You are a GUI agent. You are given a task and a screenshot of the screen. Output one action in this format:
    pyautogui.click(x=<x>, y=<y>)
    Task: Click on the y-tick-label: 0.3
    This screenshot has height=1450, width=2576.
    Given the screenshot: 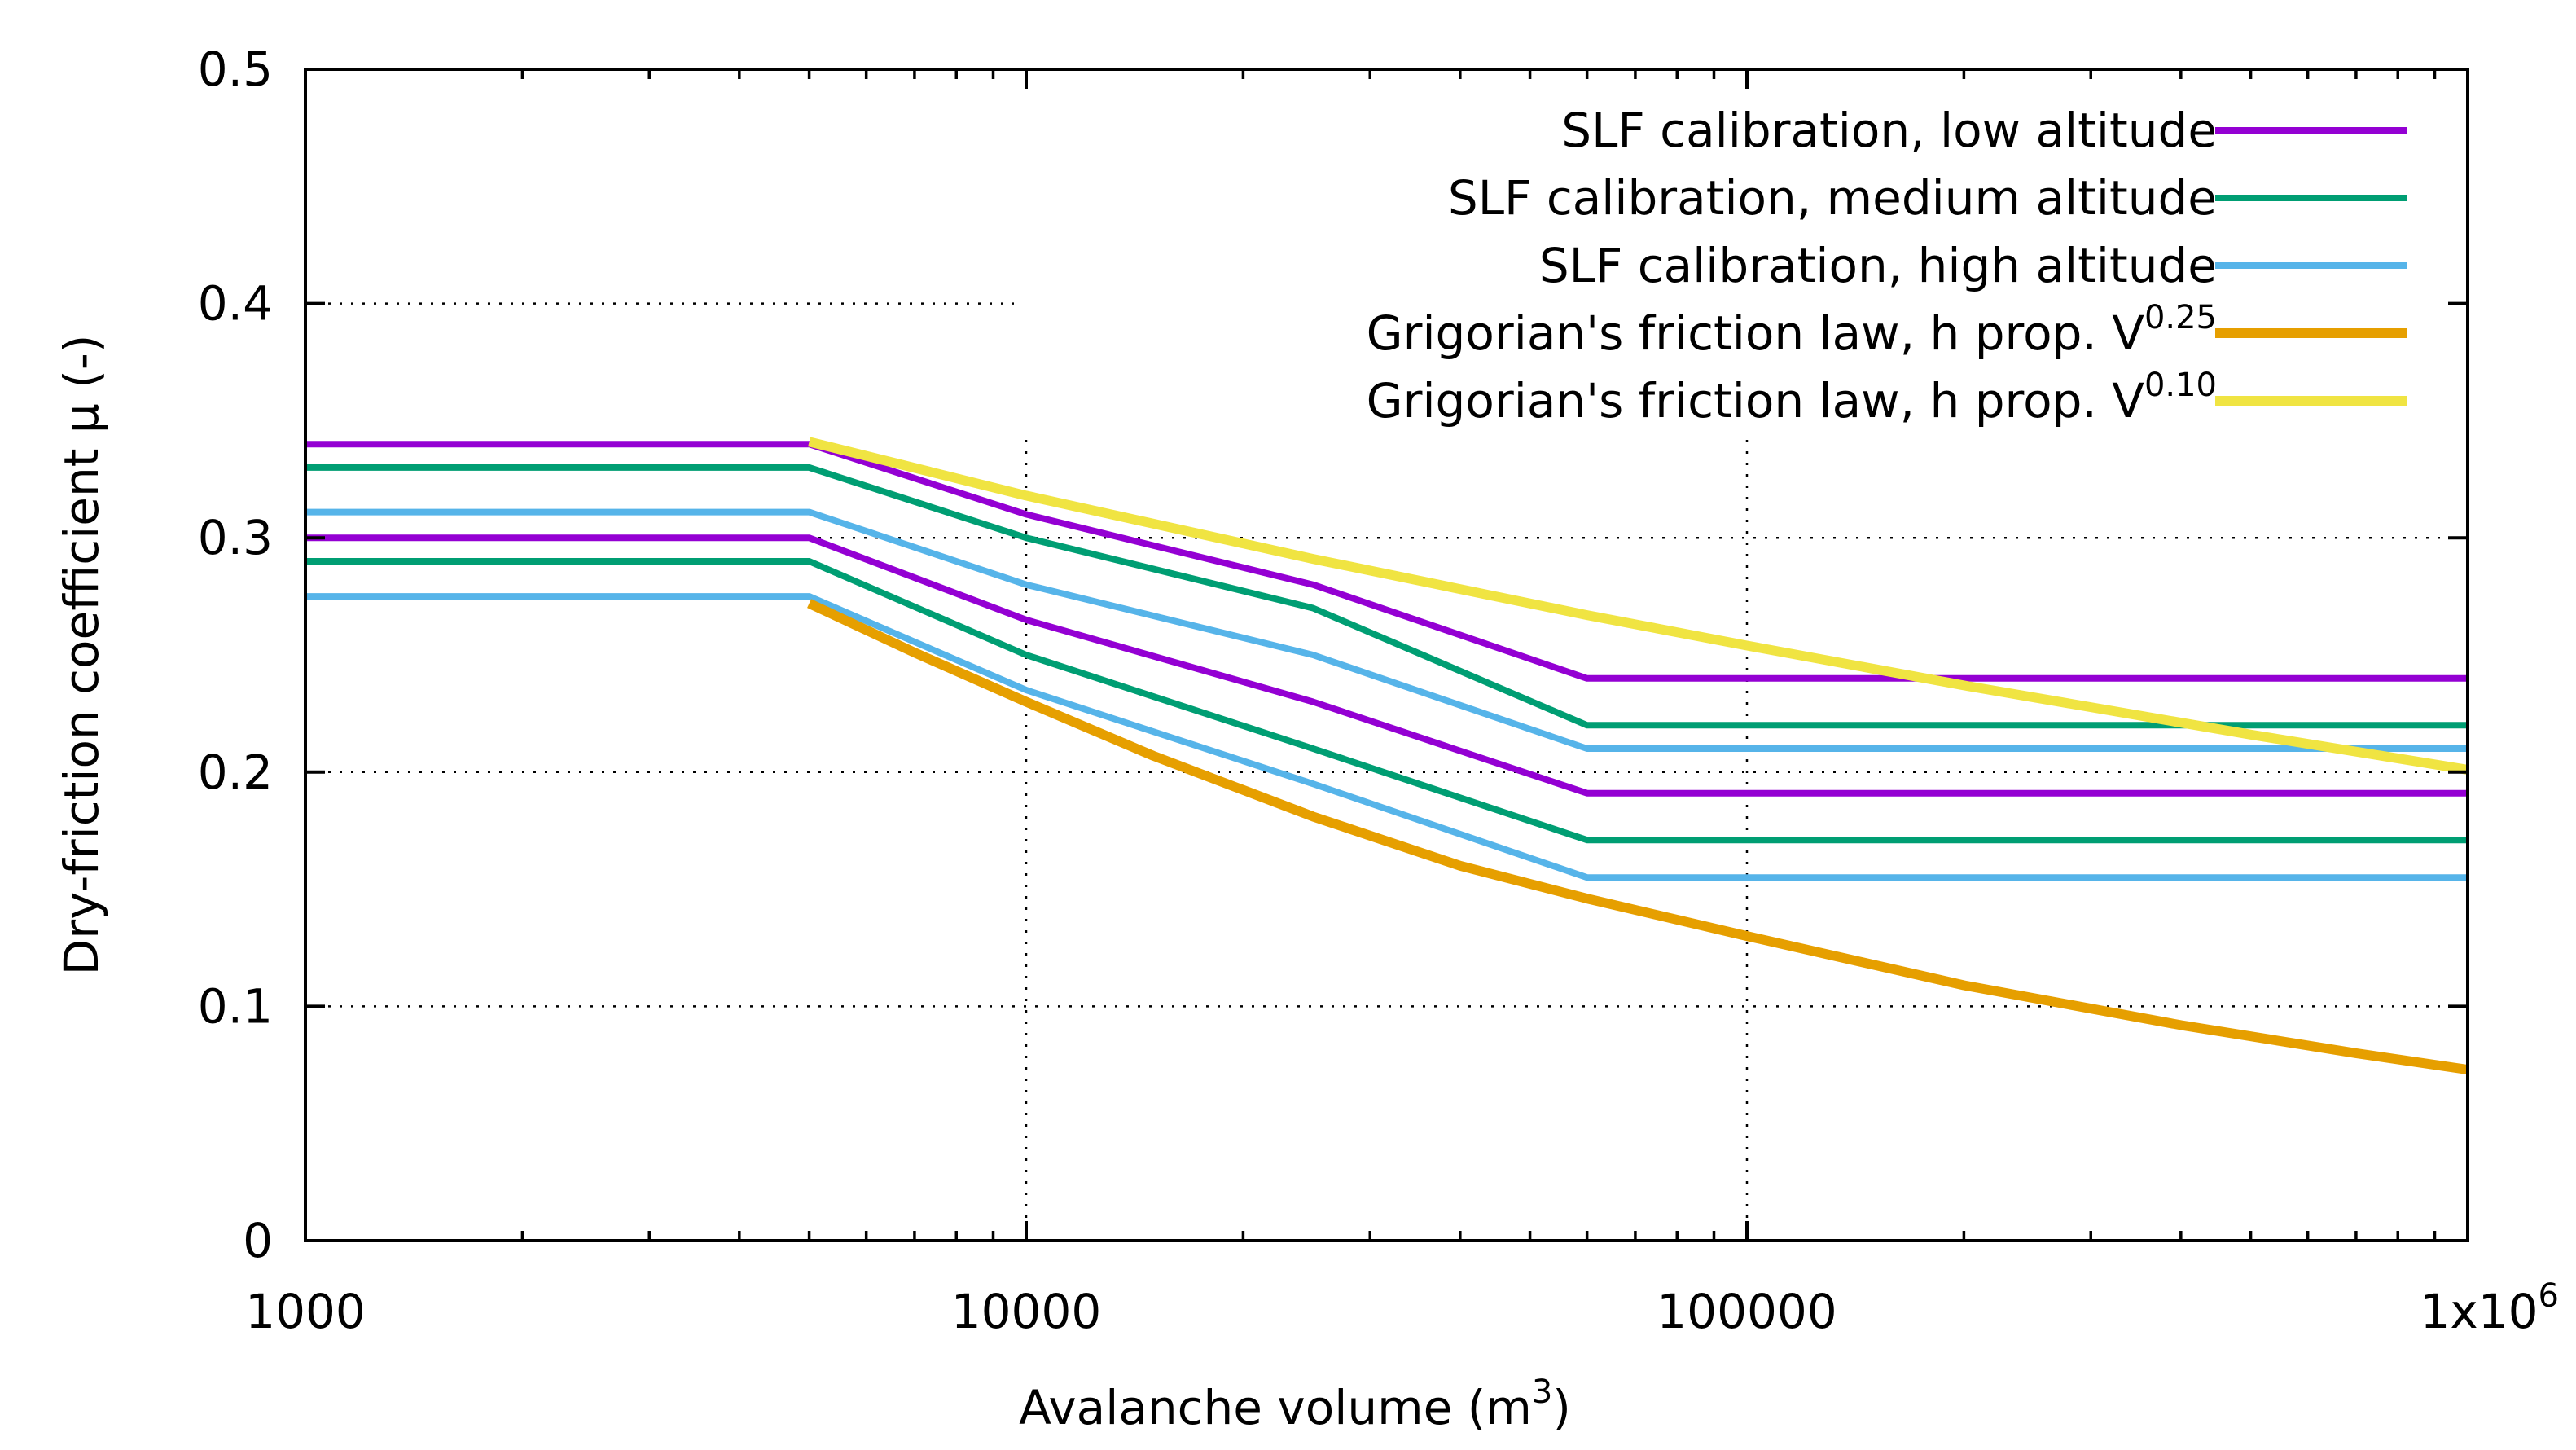 What is the action you would take?
    pyautogui.click(x=235, y=537)
    